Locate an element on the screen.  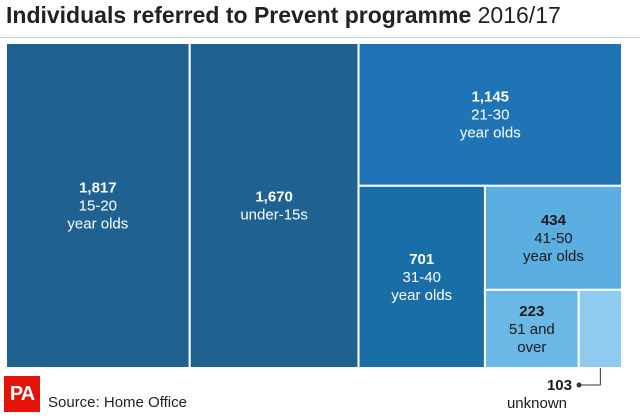
treemap-cell-31-40-year-olds is located at coordinates (421, 276).